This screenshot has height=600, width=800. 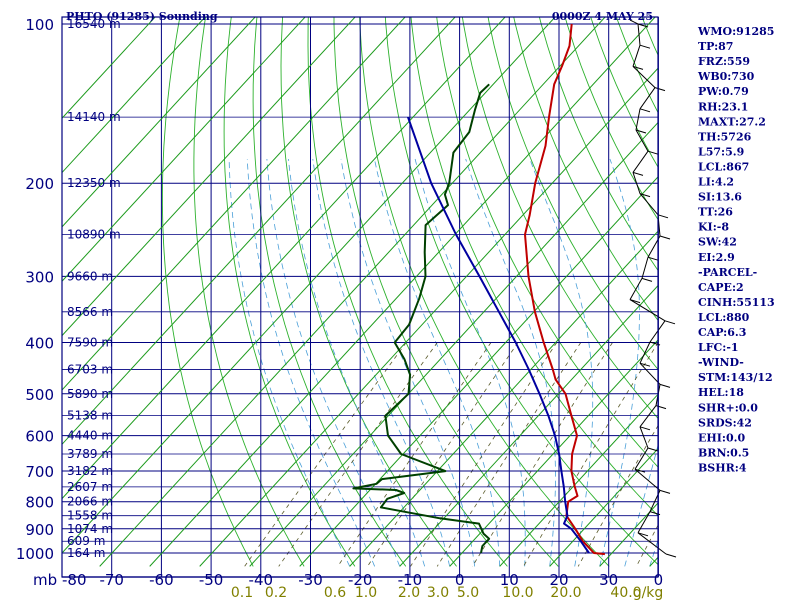 What do you see at coordinates (721, 287) in the screenshot?
I see `index-line: CAPE:2` at bounding box center [721, 287].